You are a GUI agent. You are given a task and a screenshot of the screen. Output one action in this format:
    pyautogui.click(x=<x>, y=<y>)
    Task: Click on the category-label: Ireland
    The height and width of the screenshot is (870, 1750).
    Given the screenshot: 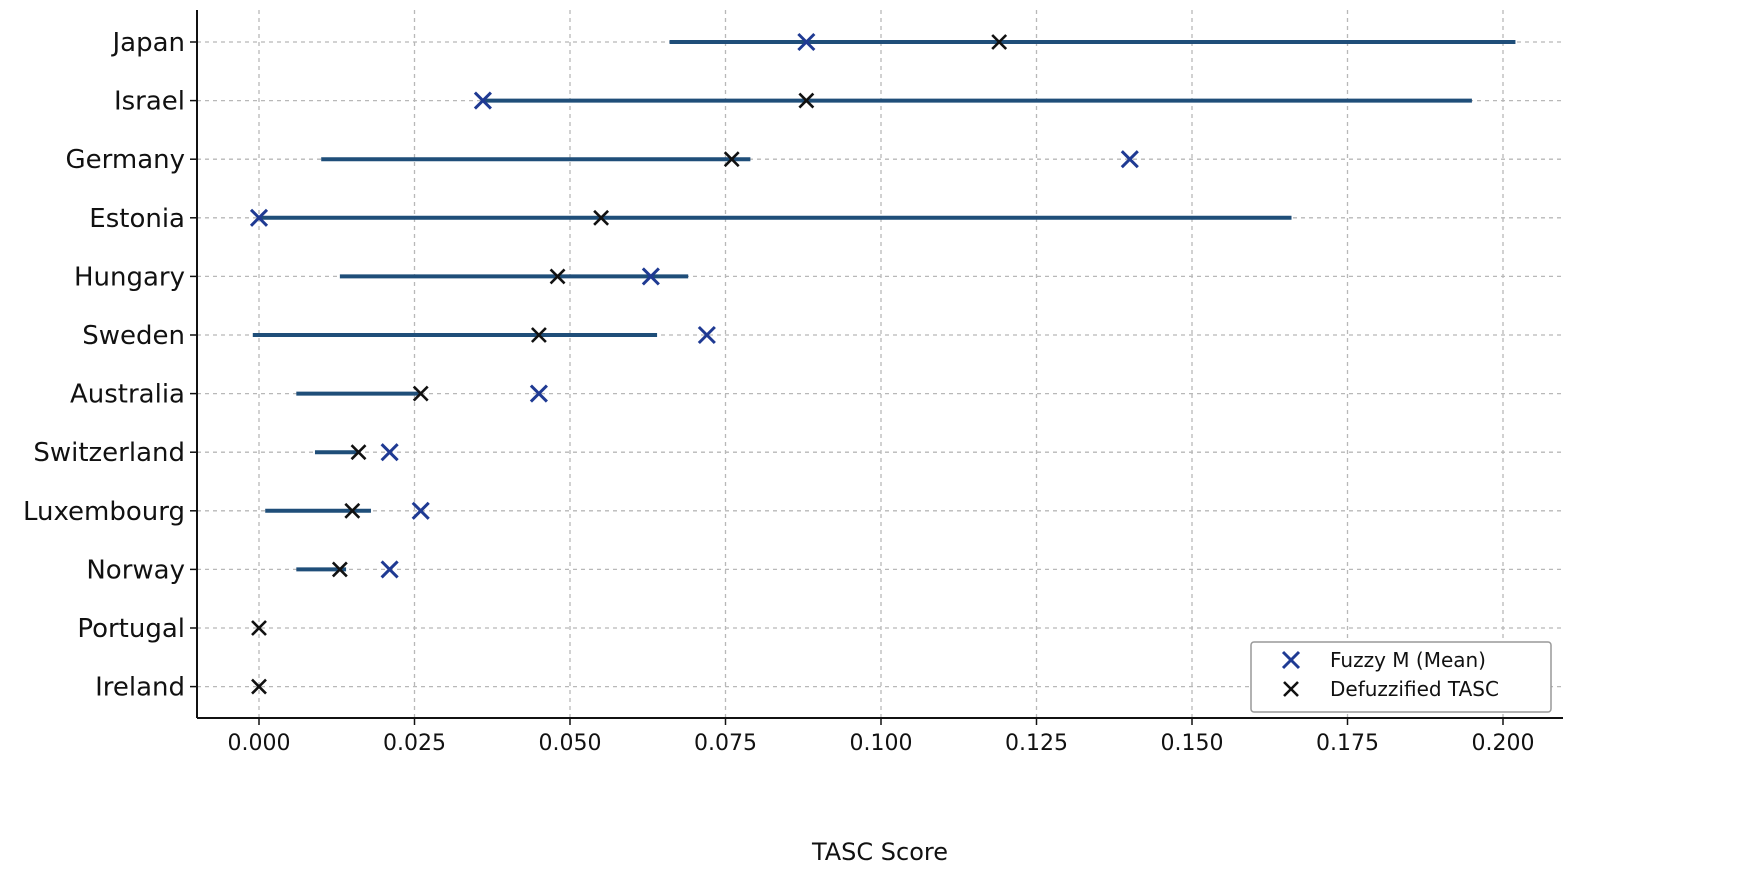 What is the action you would take?
    pyautogui.click(x=140, y=688)
    